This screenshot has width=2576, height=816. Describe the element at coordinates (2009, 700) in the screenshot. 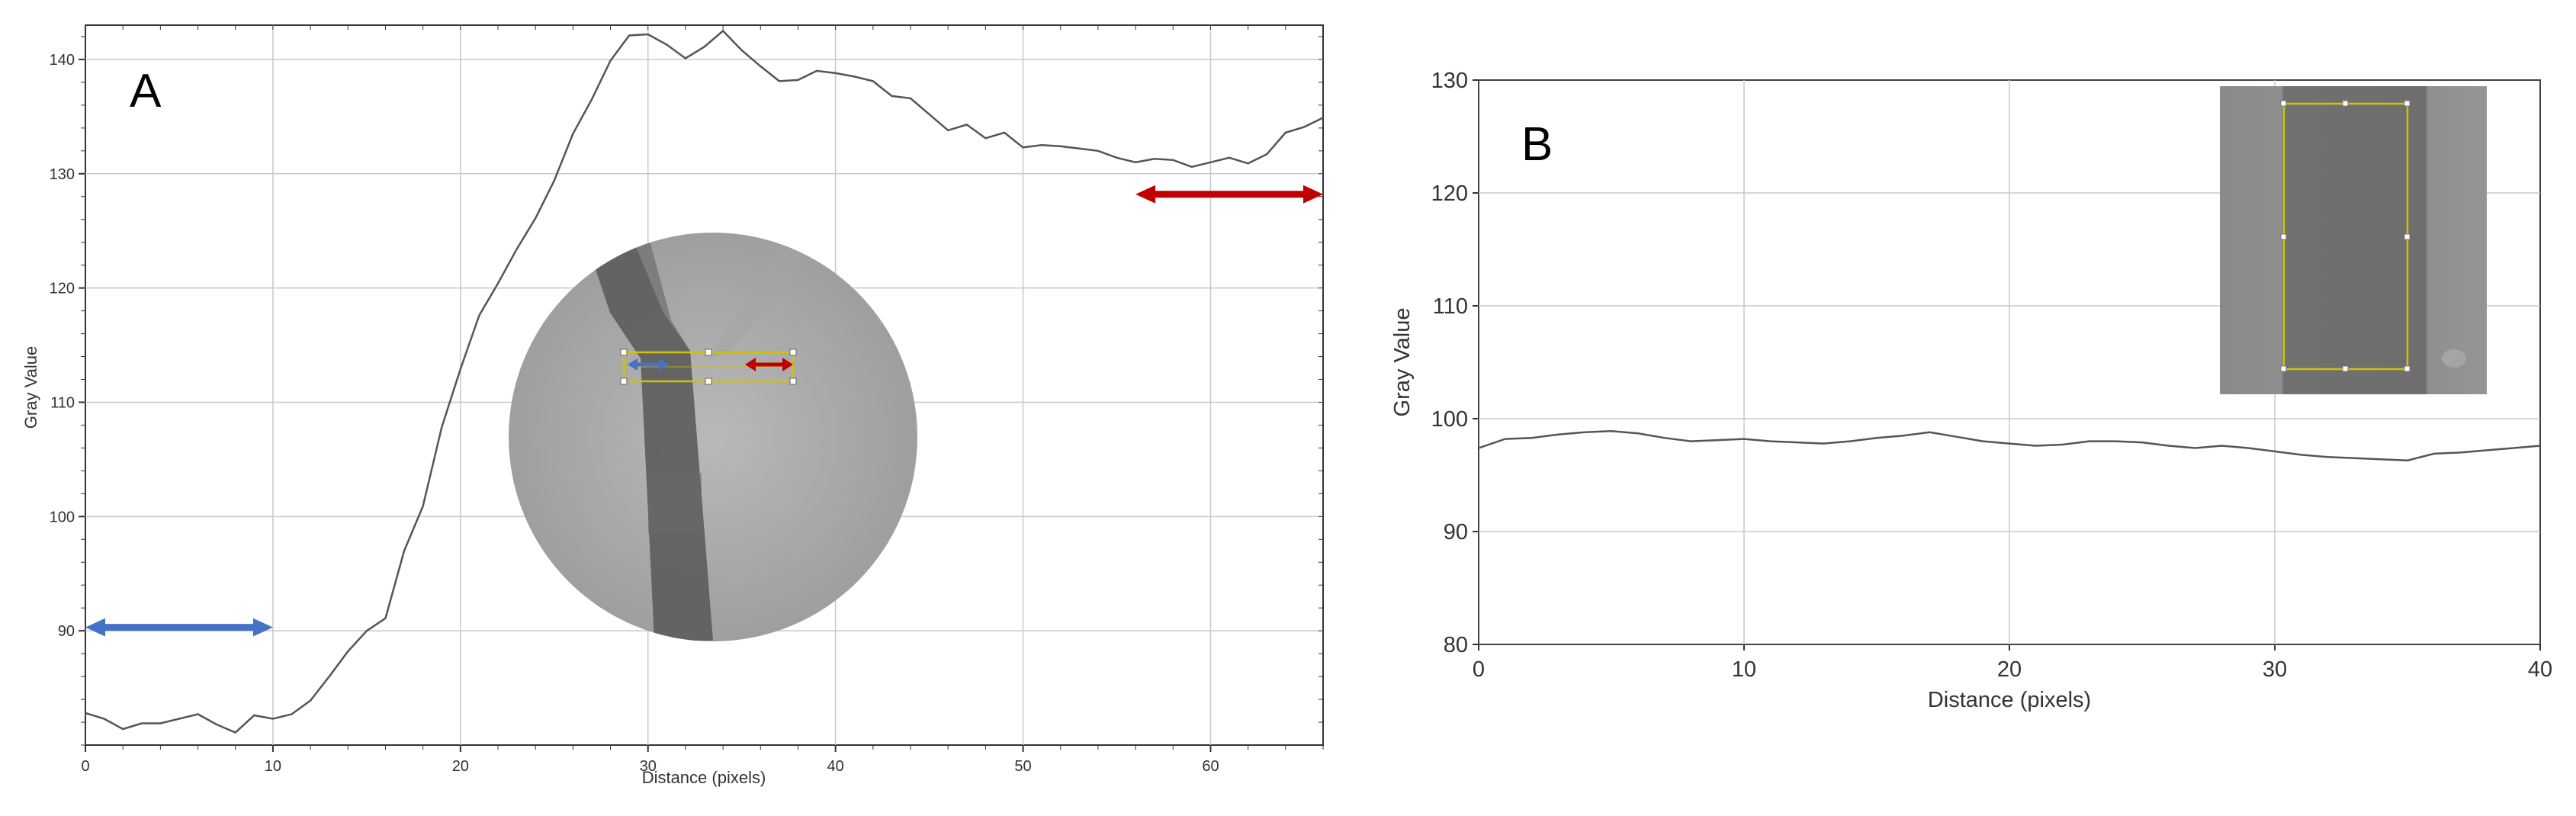

I see `chart-b-xlabel: Distance (pixels)` at that location.